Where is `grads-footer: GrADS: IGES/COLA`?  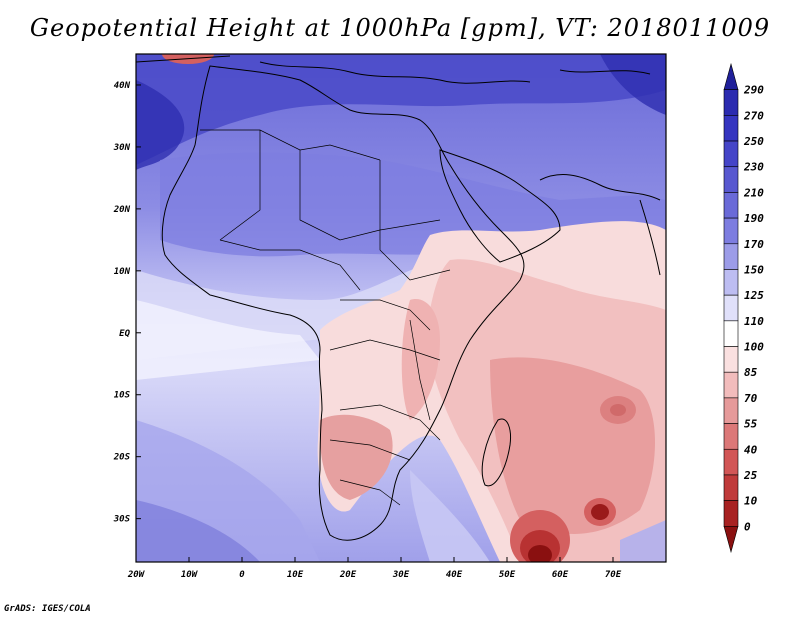 grads-footer: GrADS: IGES/COLA is located at coordinates (47, 609).